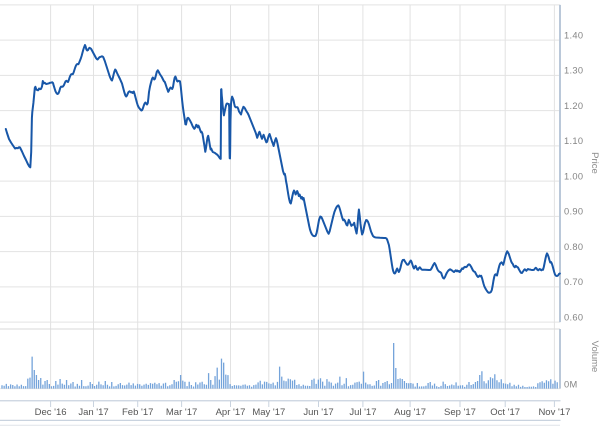 This screenshot has width=601, height=426. Describe the element at coordinates (554, 412) in the screenshot. I see `svg-text: Nov '17` at that location.